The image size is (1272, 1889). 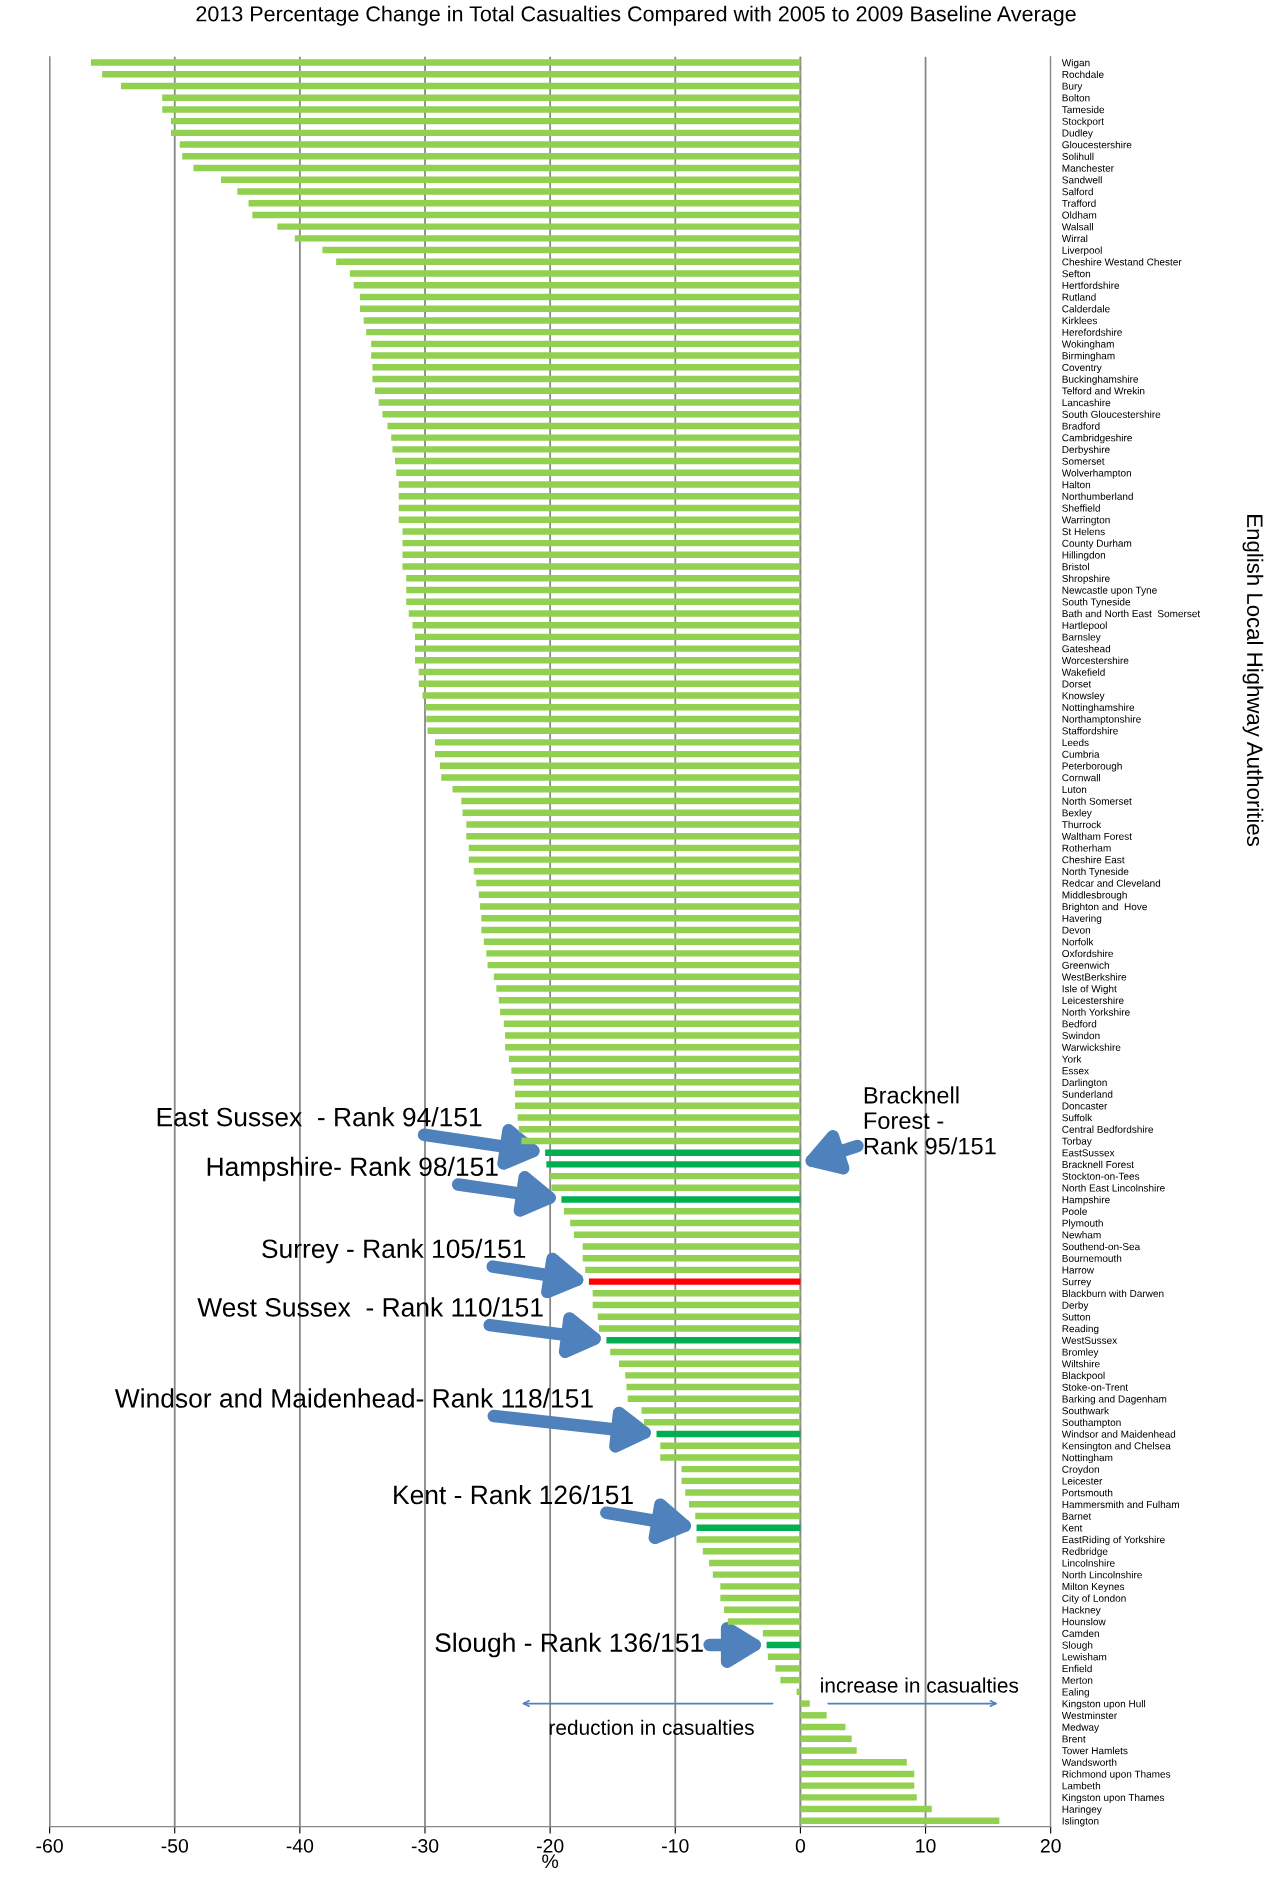 What do you see at coordinates (352, 1169) in the screenshot?
I see `annotation: Hampshire- Rank 98/151` at bounding box center [352, 1169].